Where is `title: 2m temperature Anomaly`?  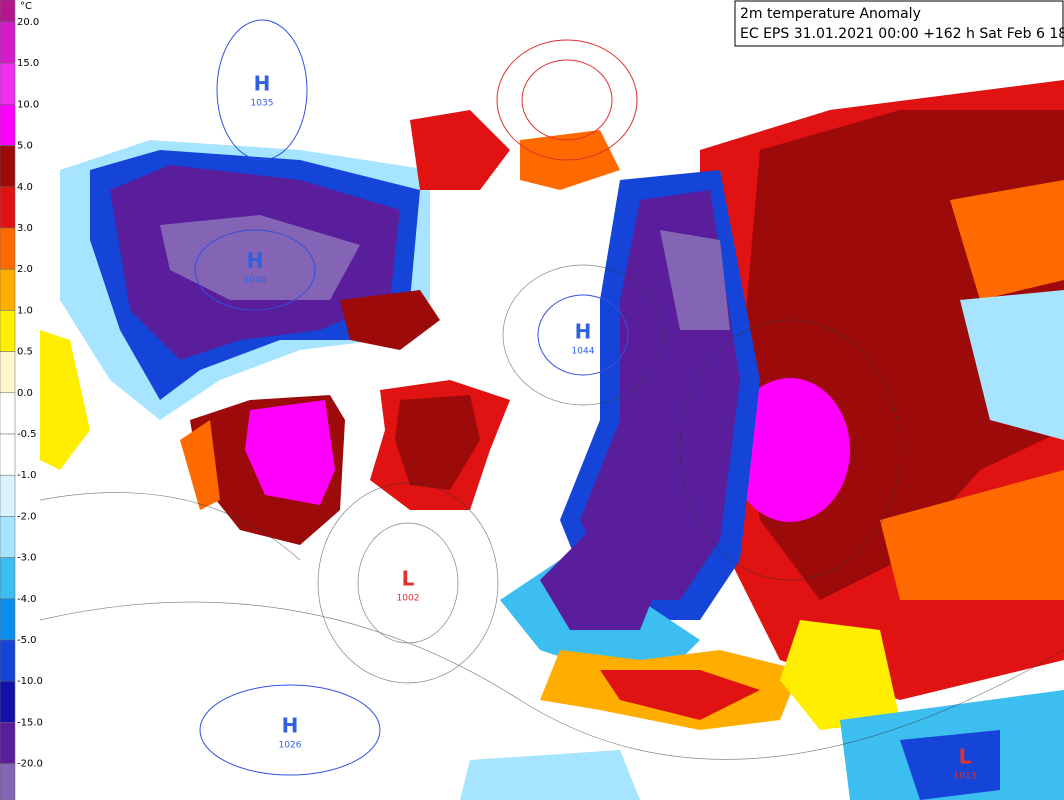 title: 2m temperature Anomaly is located at coordinates (830, 14).